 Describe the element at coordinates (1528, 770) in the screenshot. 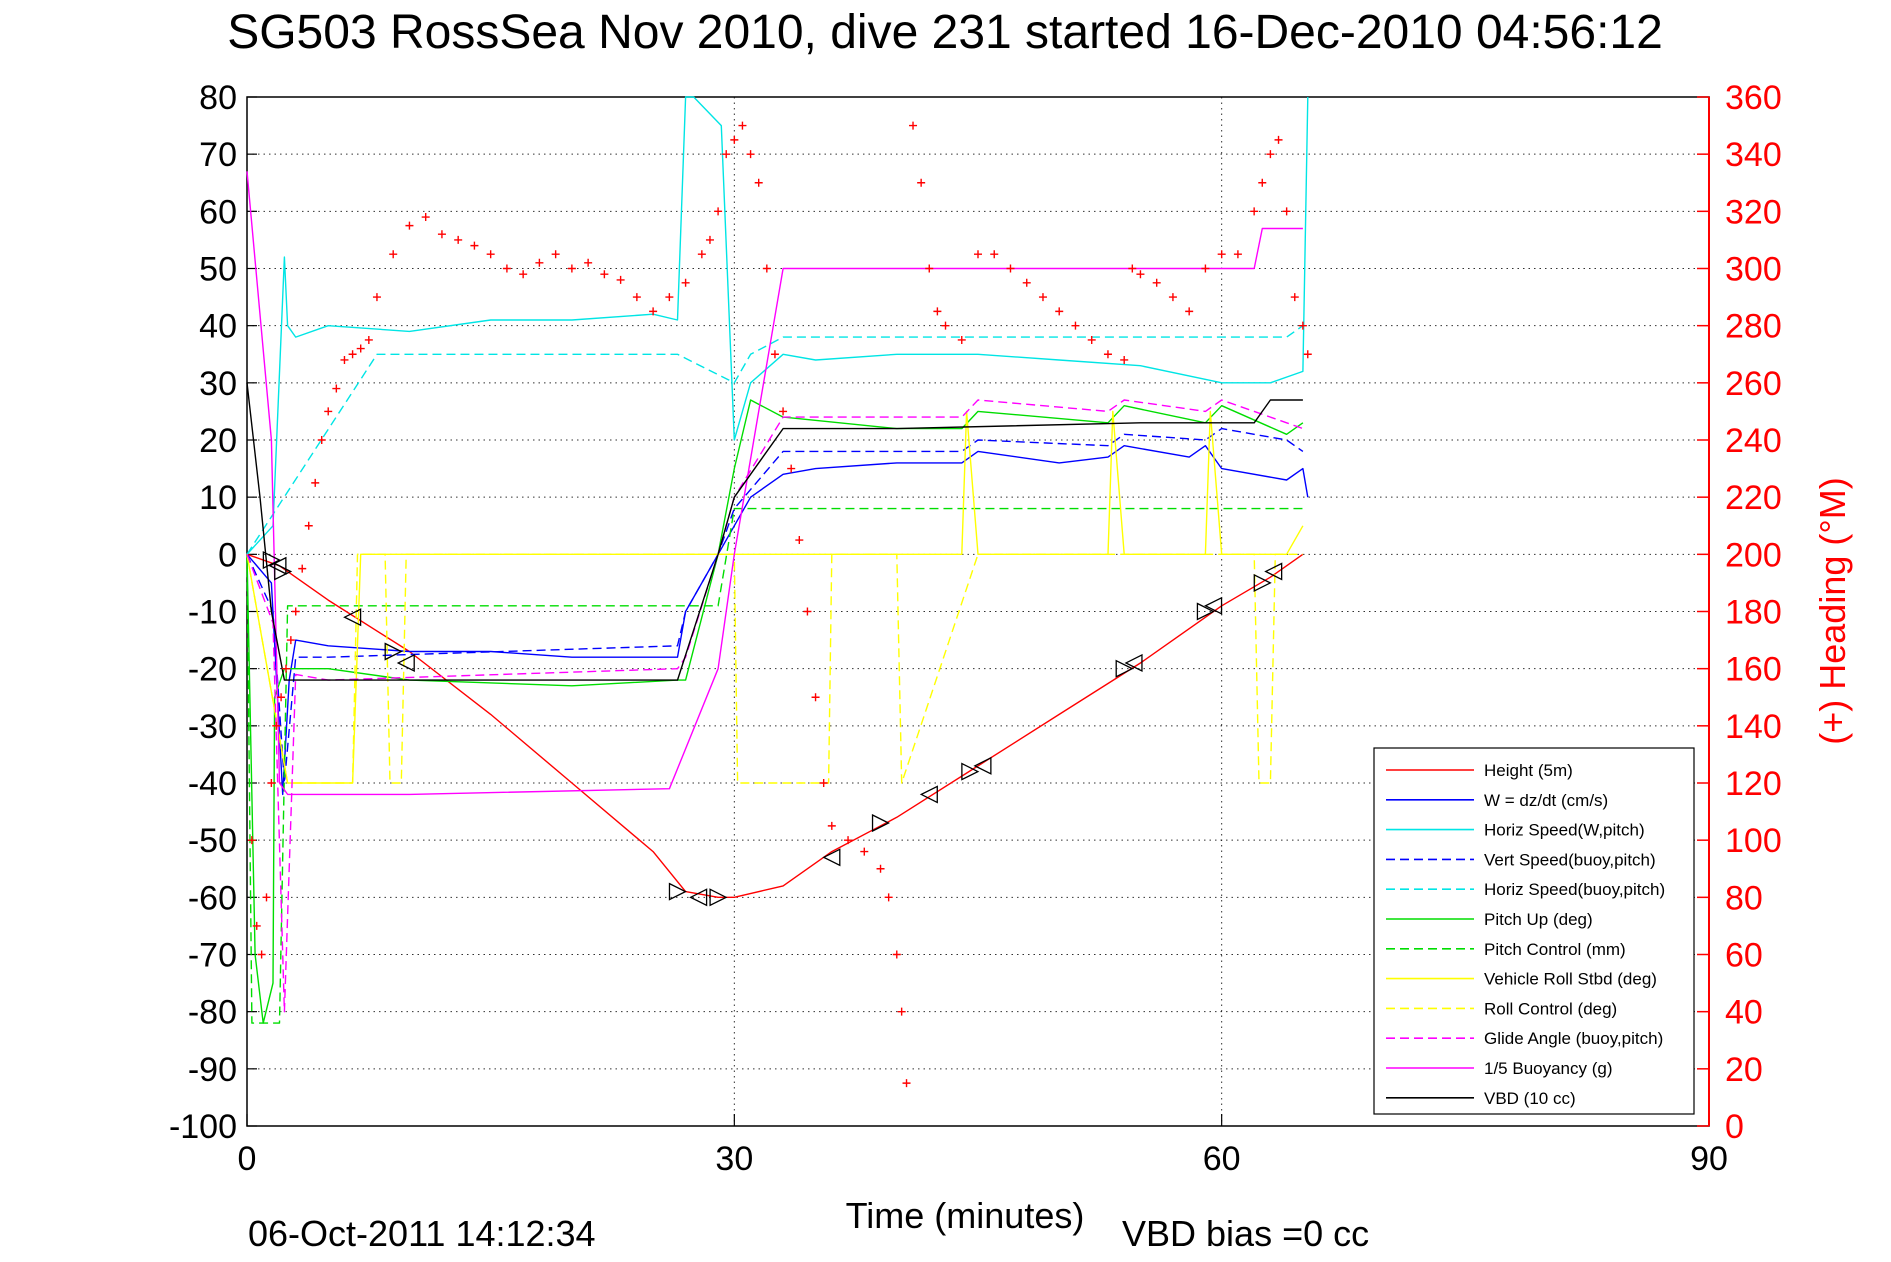

I see `legend-label-0: Height (5m)` at that location.